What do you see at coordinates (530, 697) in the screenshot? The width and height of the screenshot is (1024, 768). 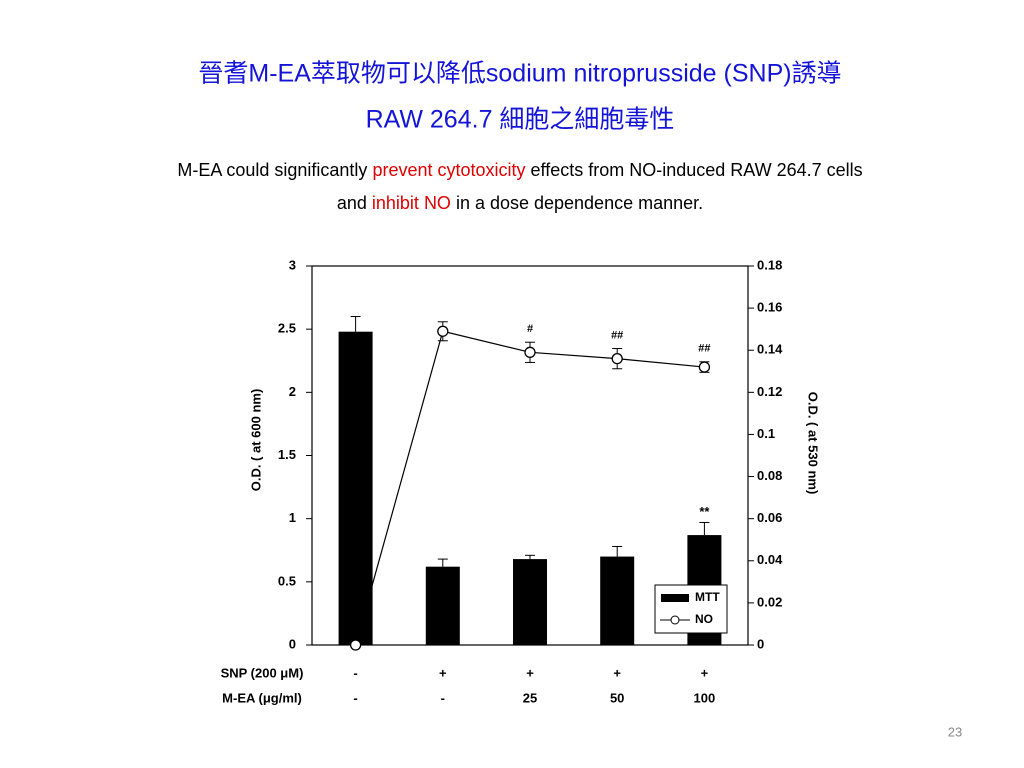 I see `x-row-value: 25` at bounding box center [530, 697].